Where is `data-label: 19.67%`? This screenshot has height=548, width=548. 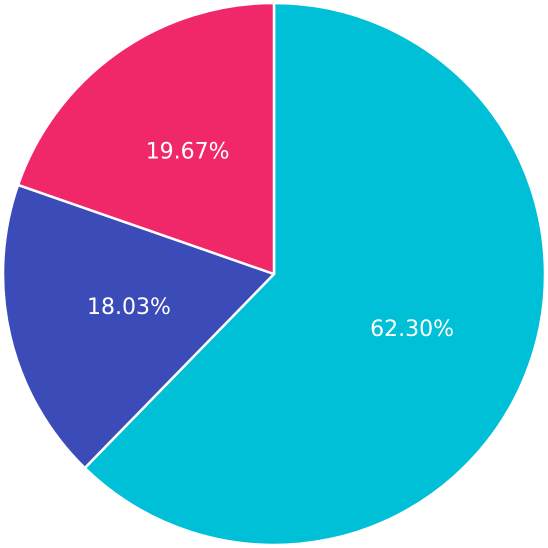 data-label: 19.67% is located at coordinates (188, 152).